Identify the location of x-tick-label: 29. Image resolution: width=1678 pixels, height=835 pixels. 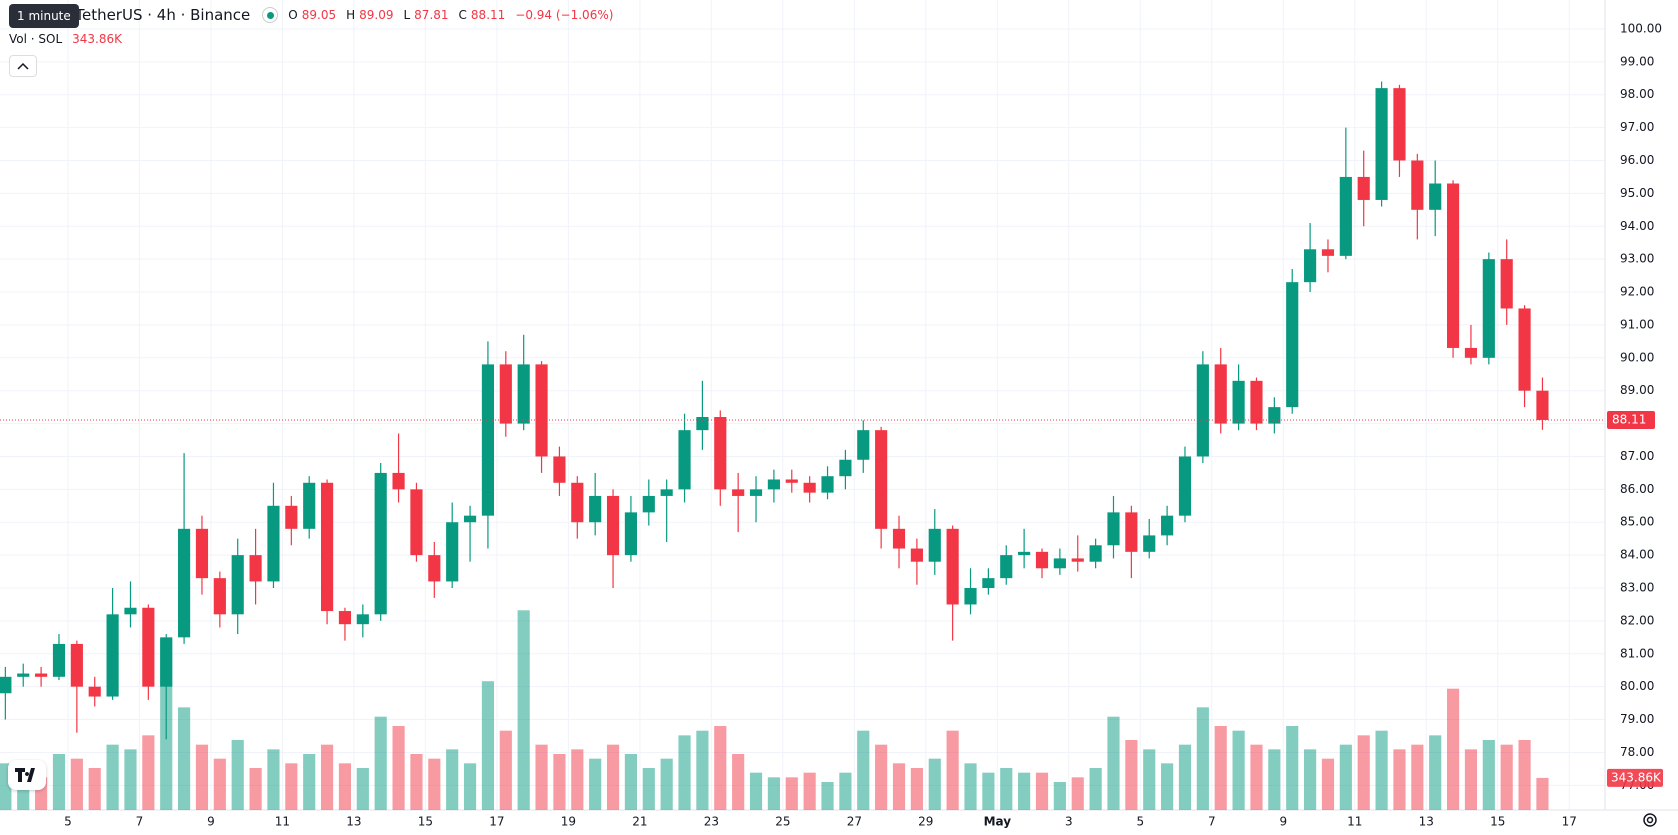
(925, 822).